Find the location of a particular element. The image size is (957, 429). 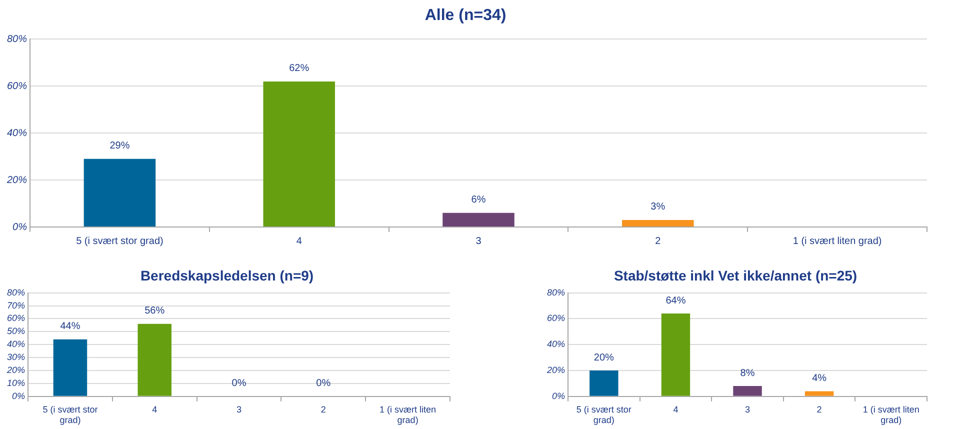

data-label: 44% is located at coordinates (70, 326).